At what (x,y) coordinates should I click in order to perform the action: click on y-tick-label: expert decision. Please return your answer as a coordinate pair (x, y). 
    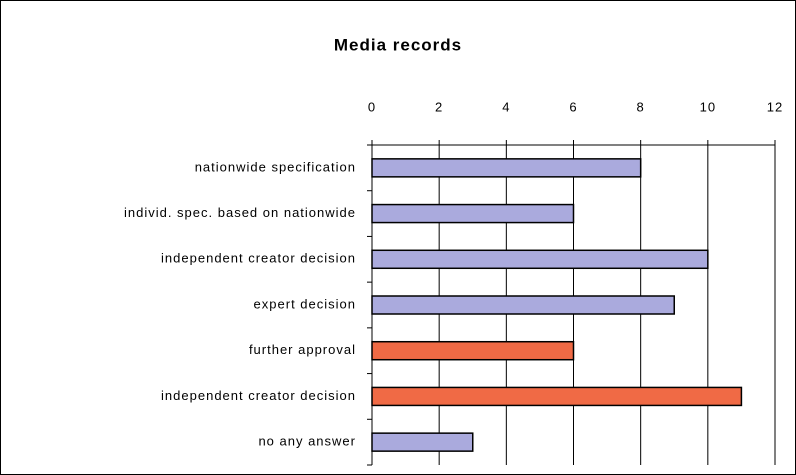
    Looking at the image, I should click on (305, 303).